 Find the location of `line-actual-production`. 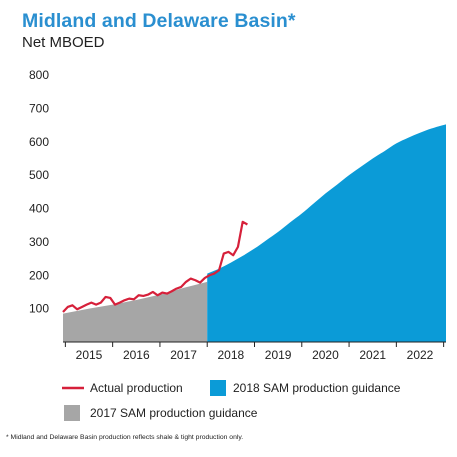

line-actual-production is located at coordinates (155, 266).